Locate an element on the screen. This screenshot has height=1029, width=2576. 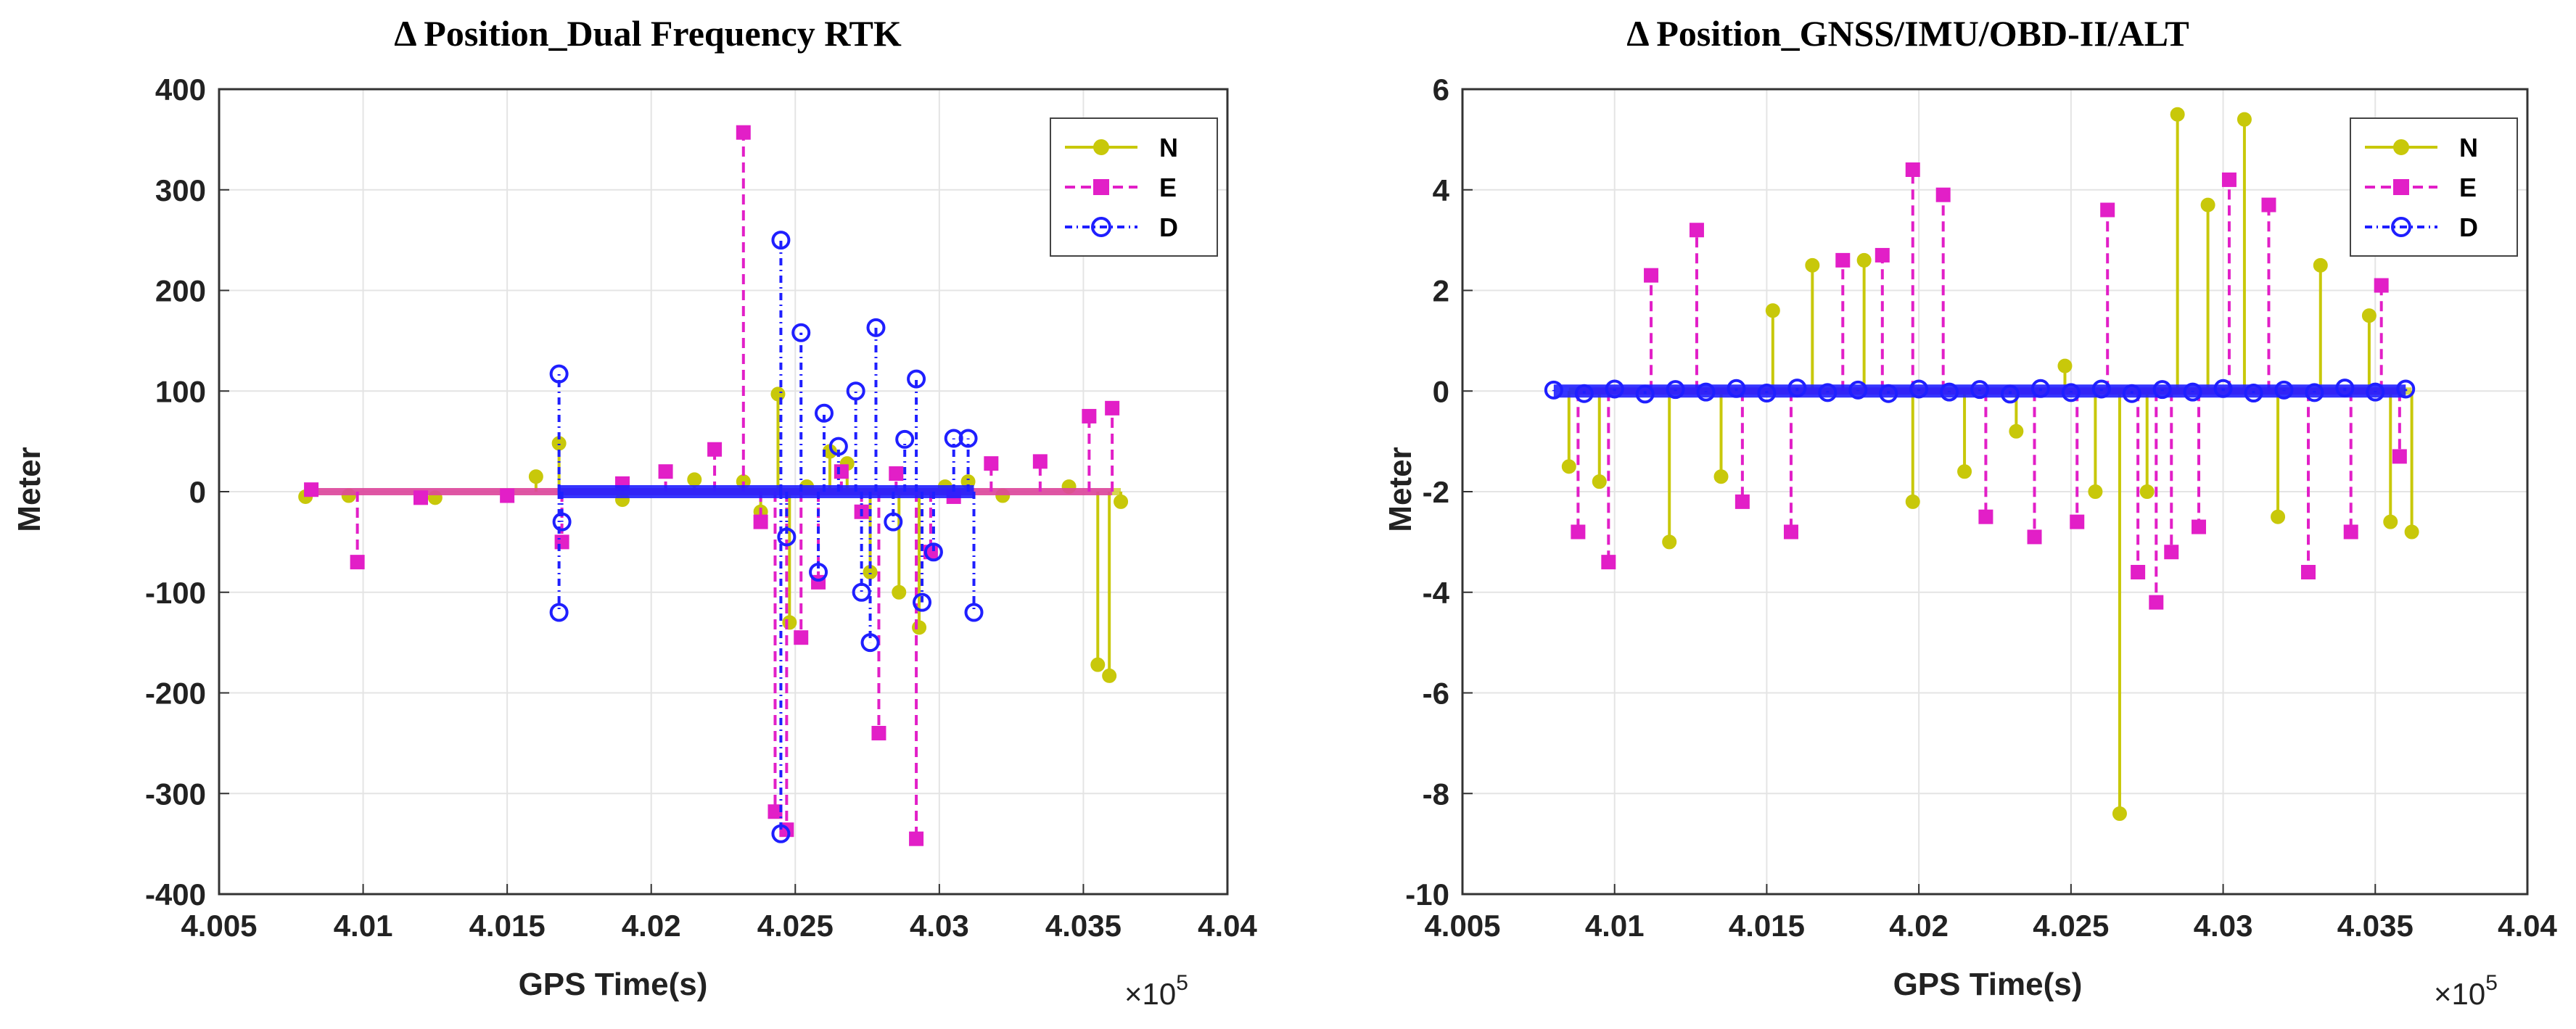
y-tick-label: -400 is located at coordinates (175, 894).